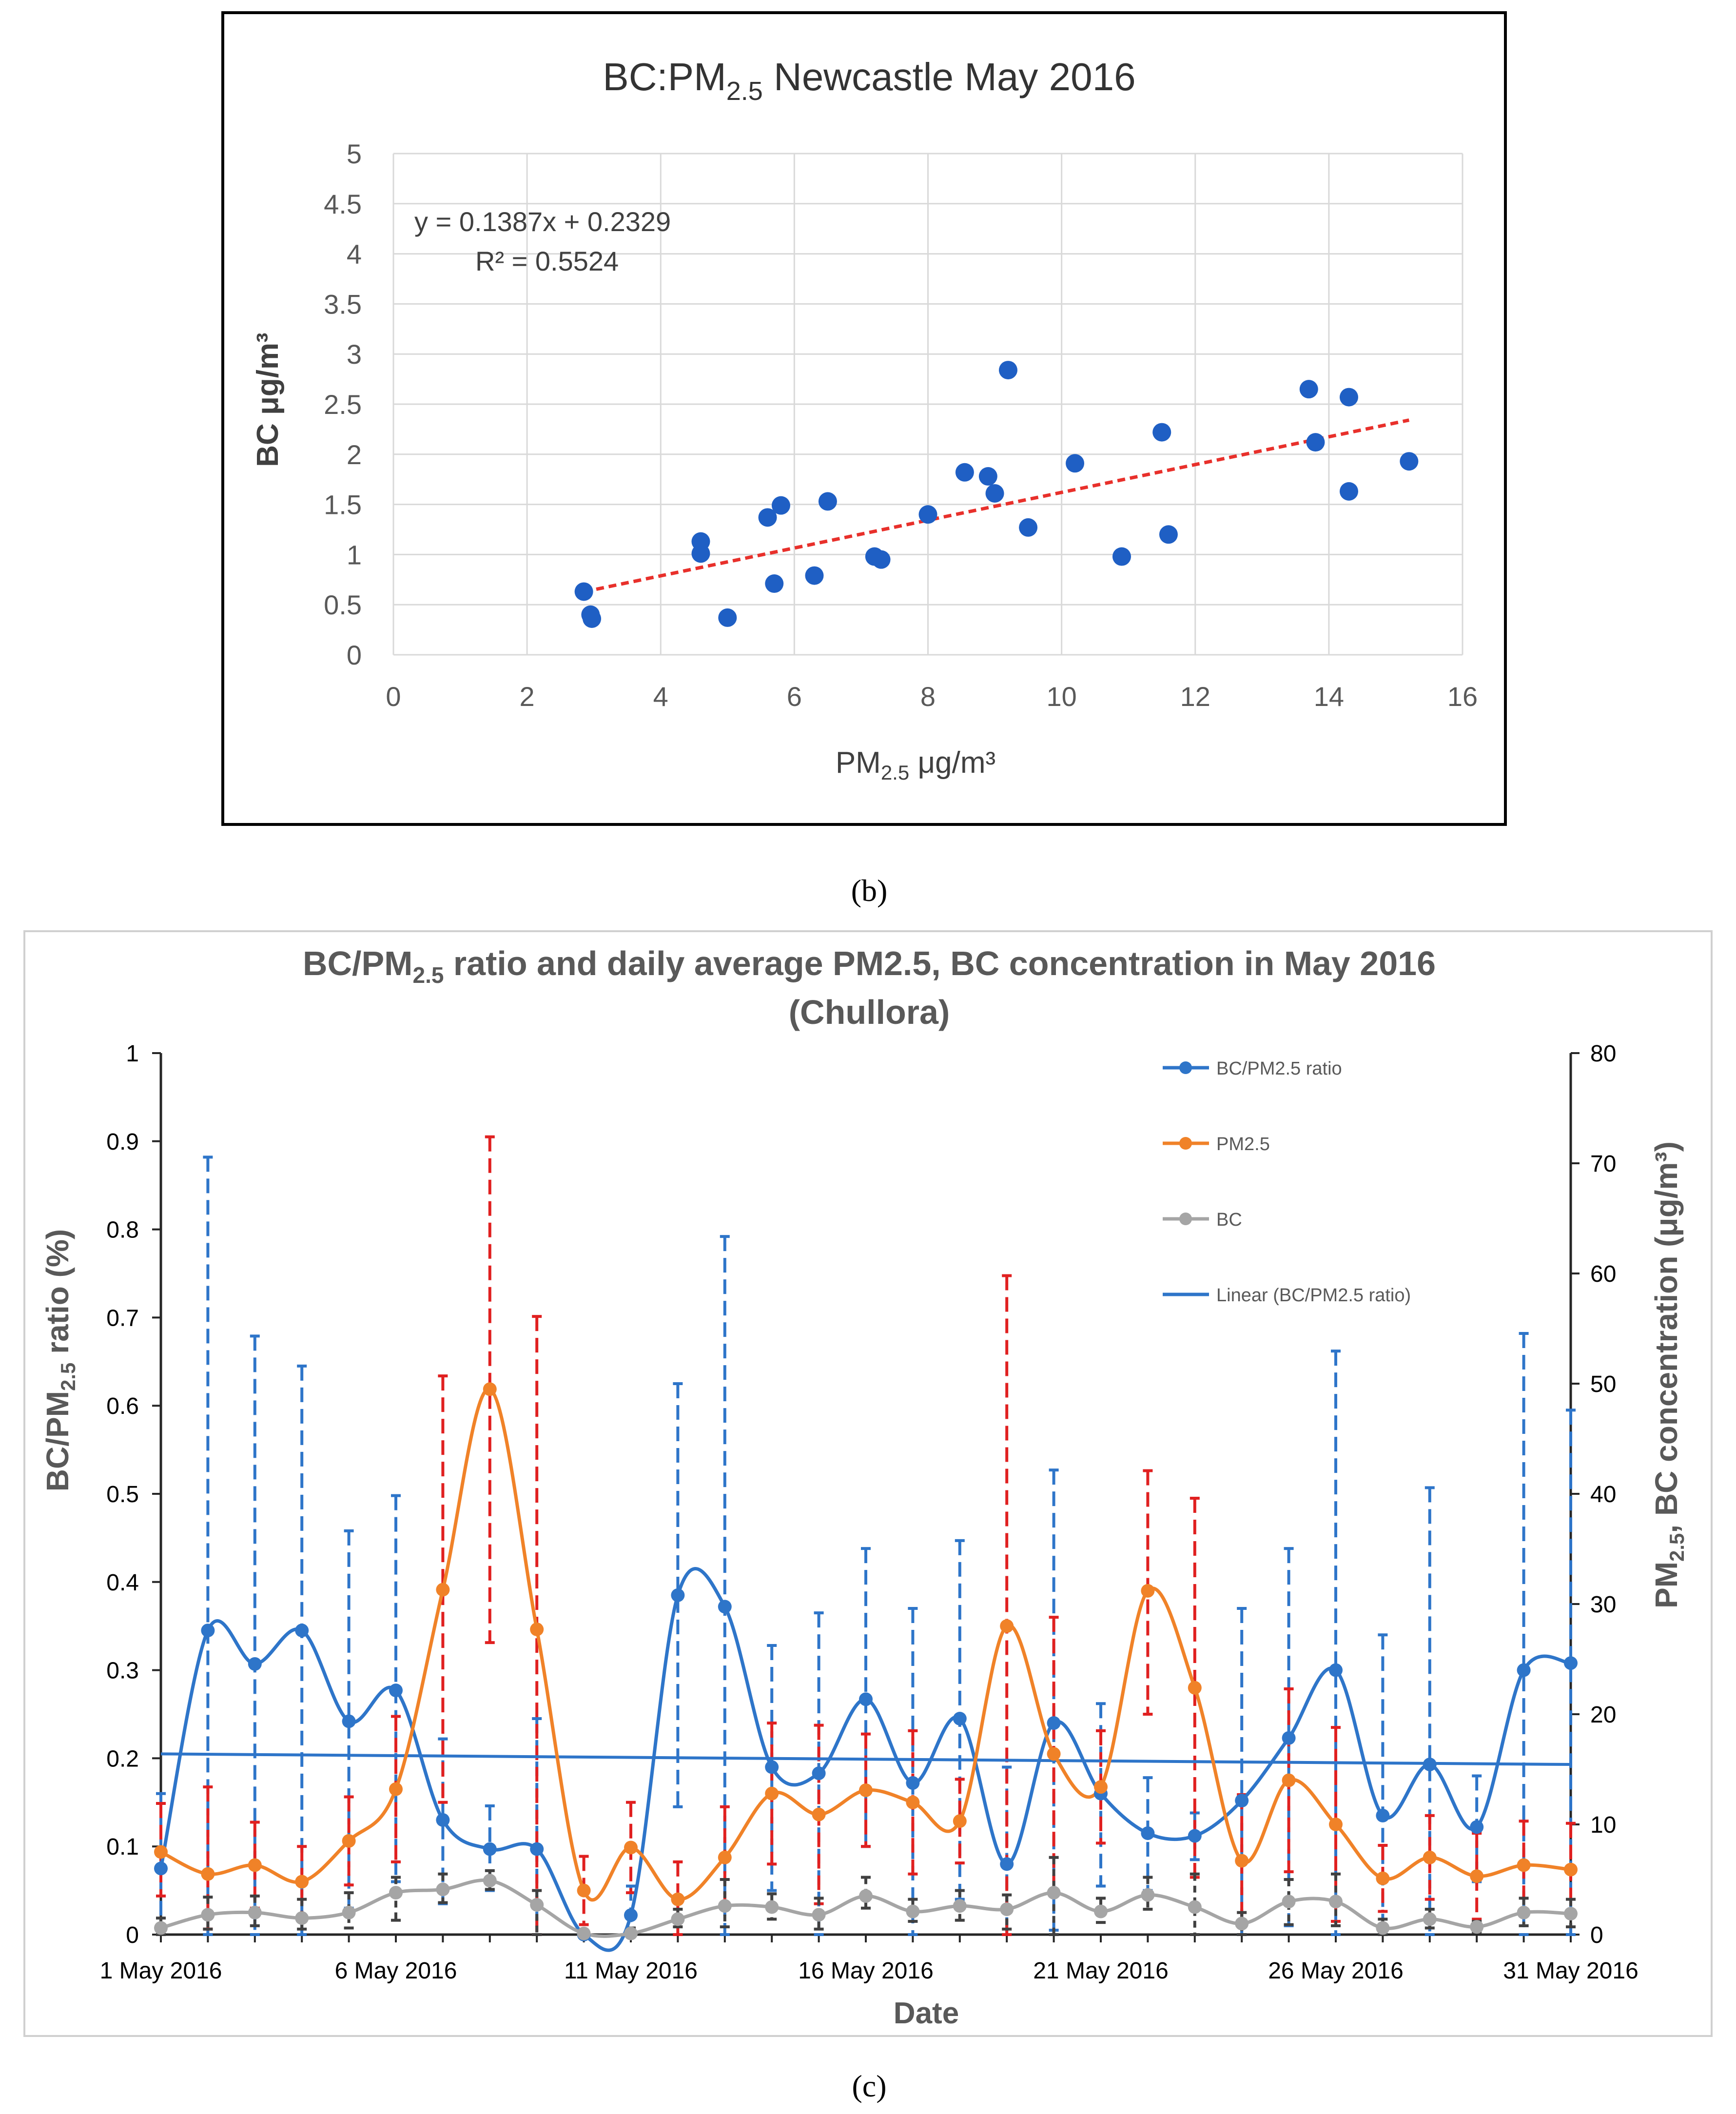  What do you see at coordinates (1603, 1605) in the screenshot?
I see `right-tick-label: 30` at bounding box center [1603, 1605].